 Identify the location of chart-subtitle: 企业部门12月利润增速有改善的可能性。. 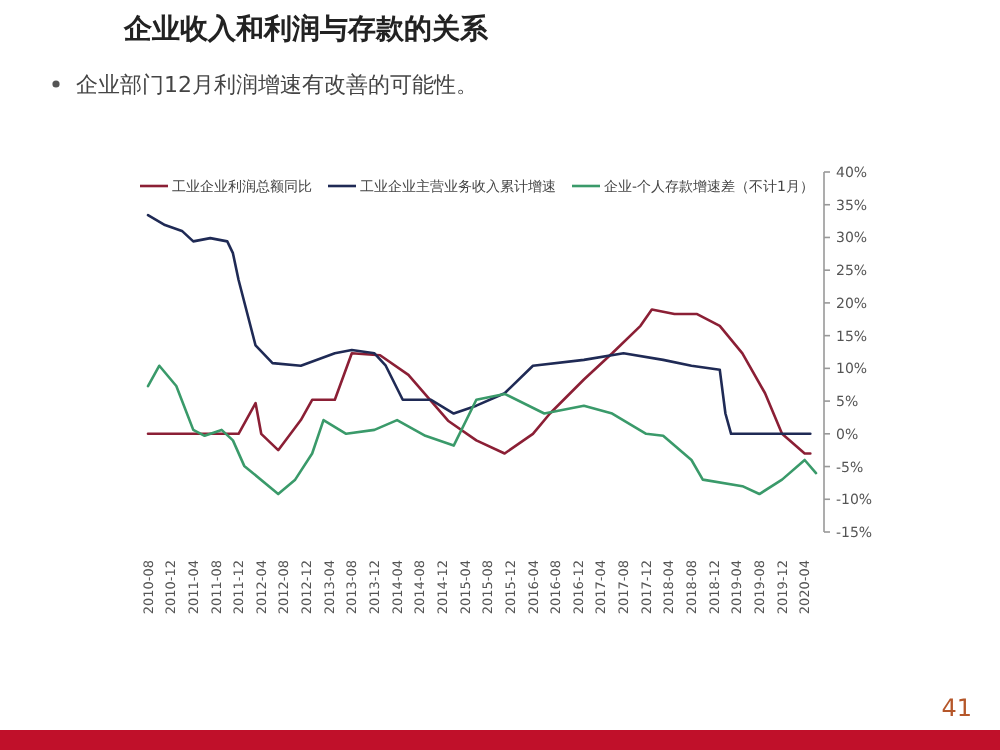
(277, 85).